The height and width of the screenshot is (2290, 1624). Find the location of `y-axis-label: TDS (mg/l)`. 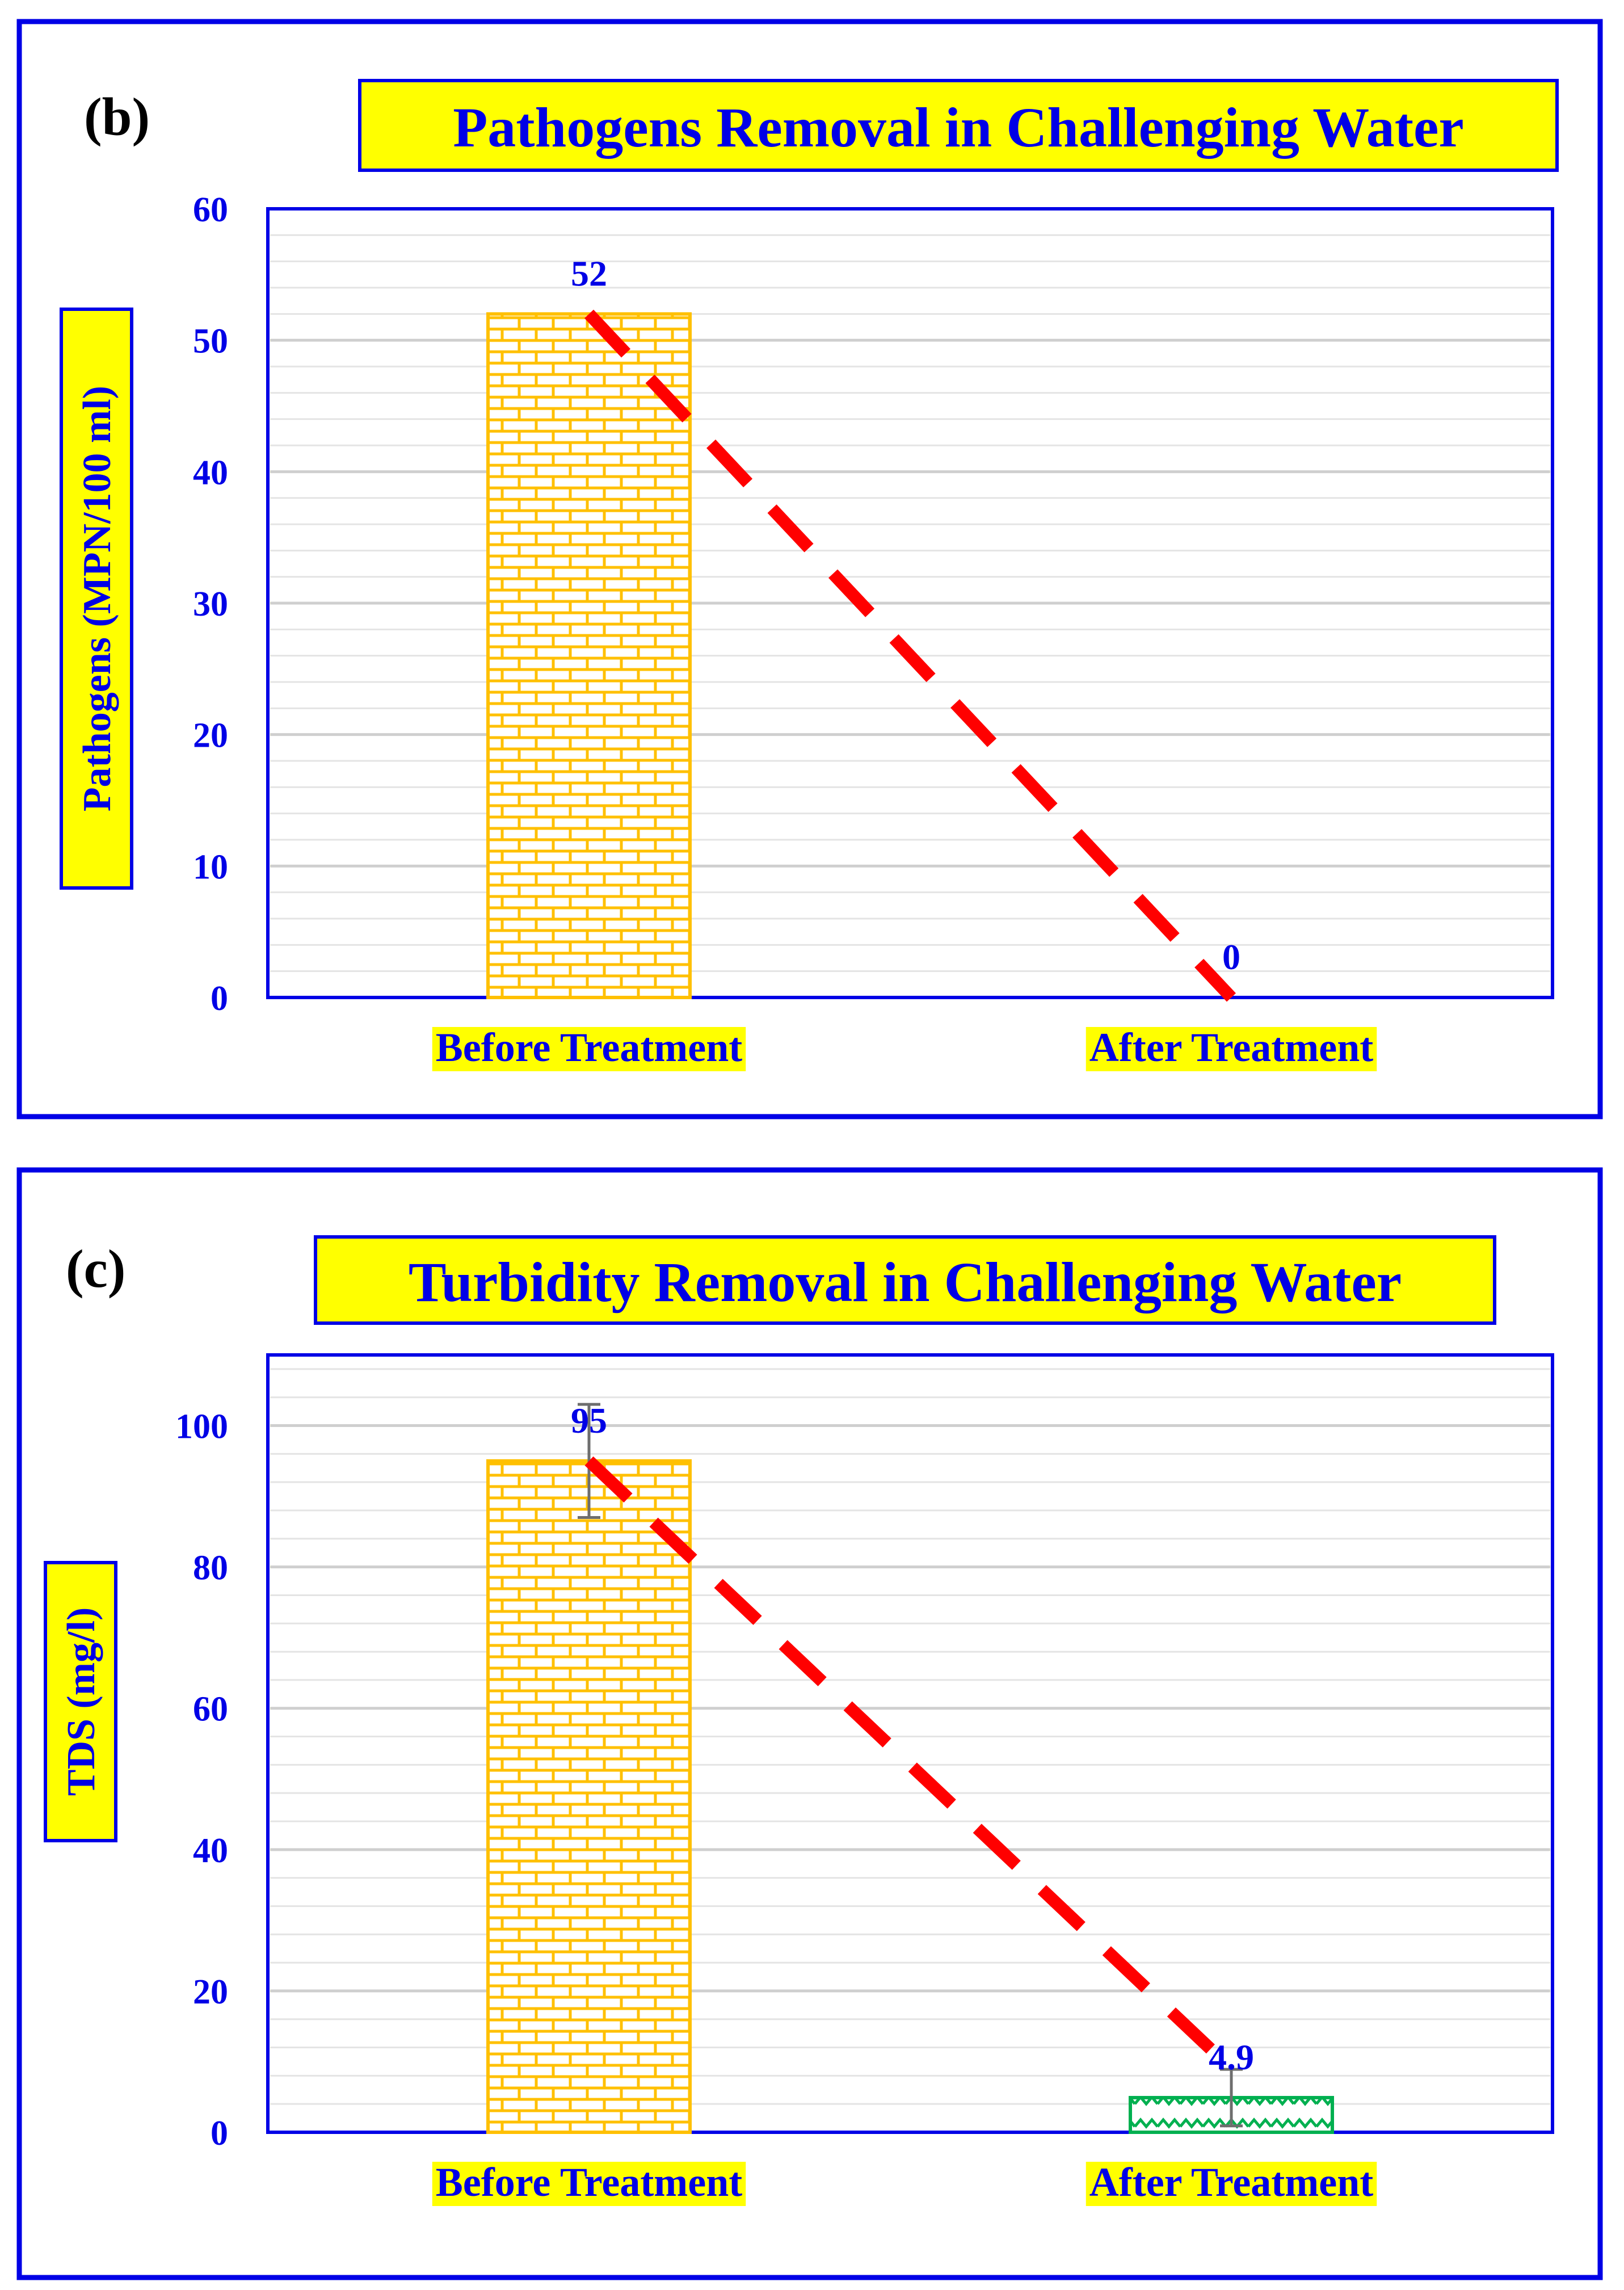

y-axis-label: TDS (mg/l) is located at coordinates (81, 1701).